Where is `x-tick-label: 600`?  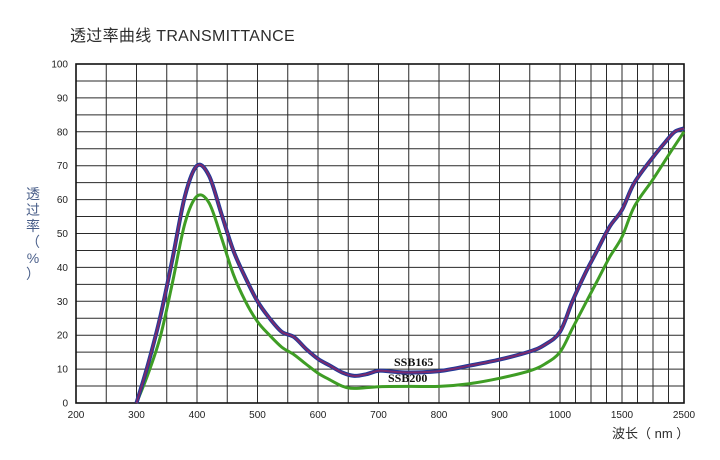 x-tick-label: 600 is located at coordinates (318, 415).